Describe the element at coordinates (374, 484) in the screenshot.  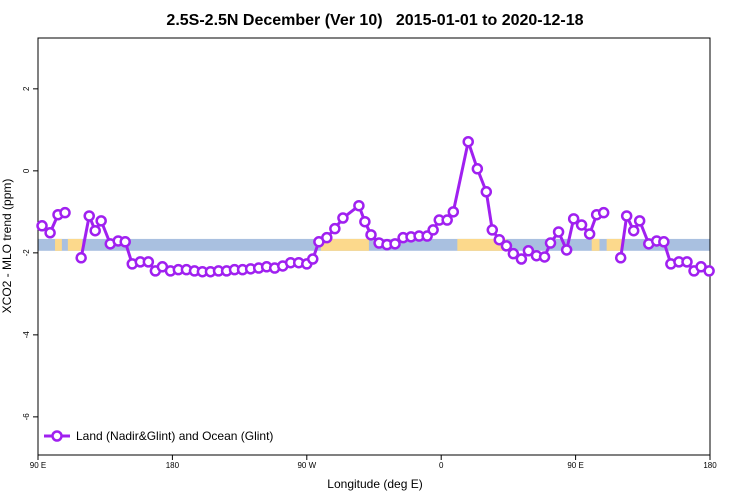
I see `x-axis-label: Longitude (deg E)` at that location.